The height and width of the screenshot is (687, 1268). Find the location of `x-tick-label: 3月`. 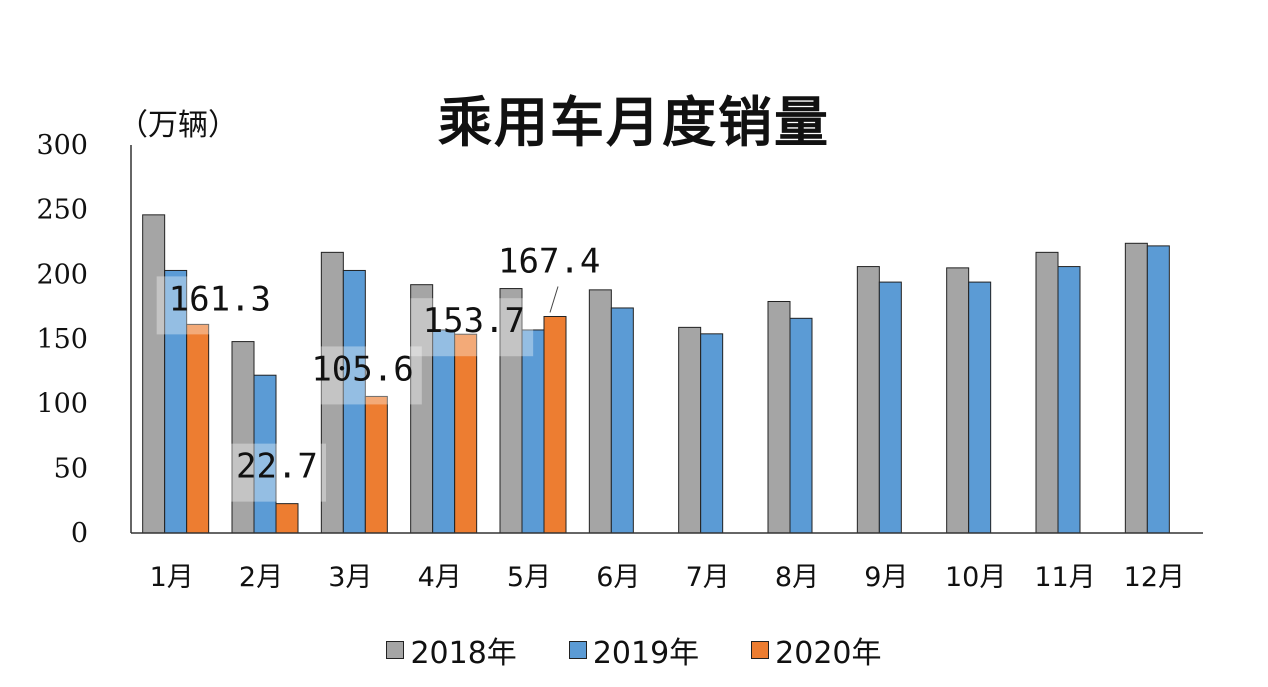

x-tick-label: 3月 is located at coordinates (350, 577).